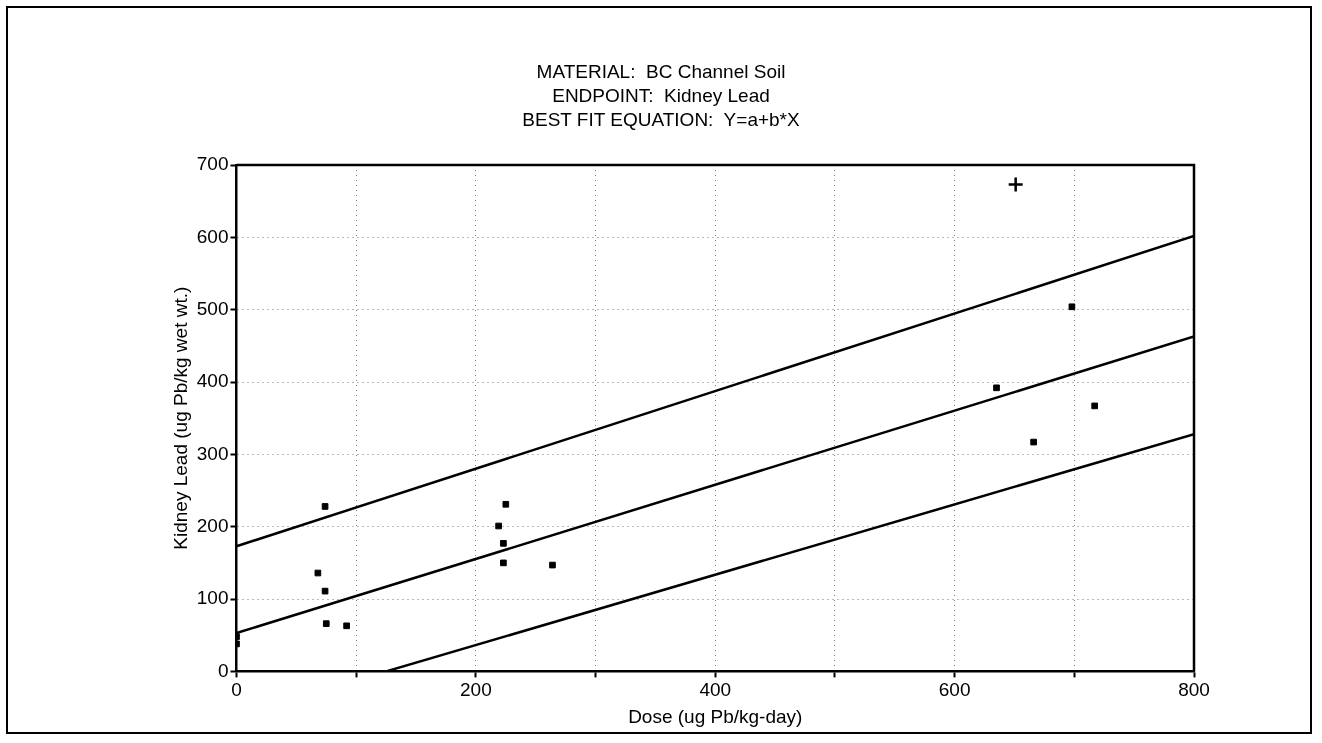  I want to click on text: BEST FIT EQUATION: Y=a+b*X, so click(661, 120).